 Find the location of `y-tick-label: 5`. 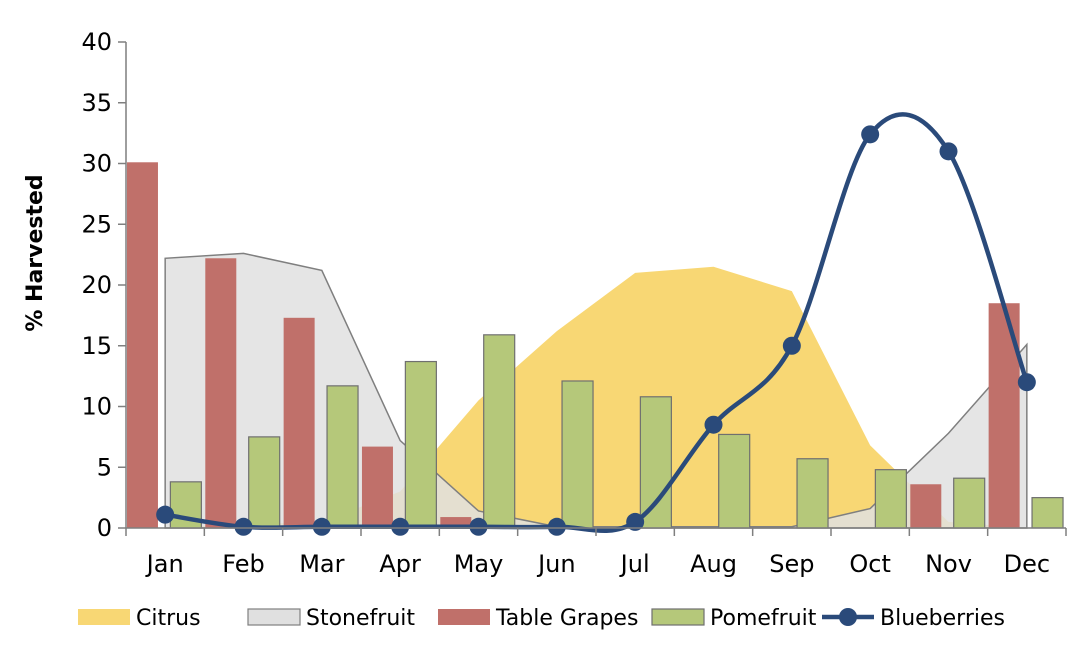

y-tick-label: 5 is located at coordinates (104, 467).